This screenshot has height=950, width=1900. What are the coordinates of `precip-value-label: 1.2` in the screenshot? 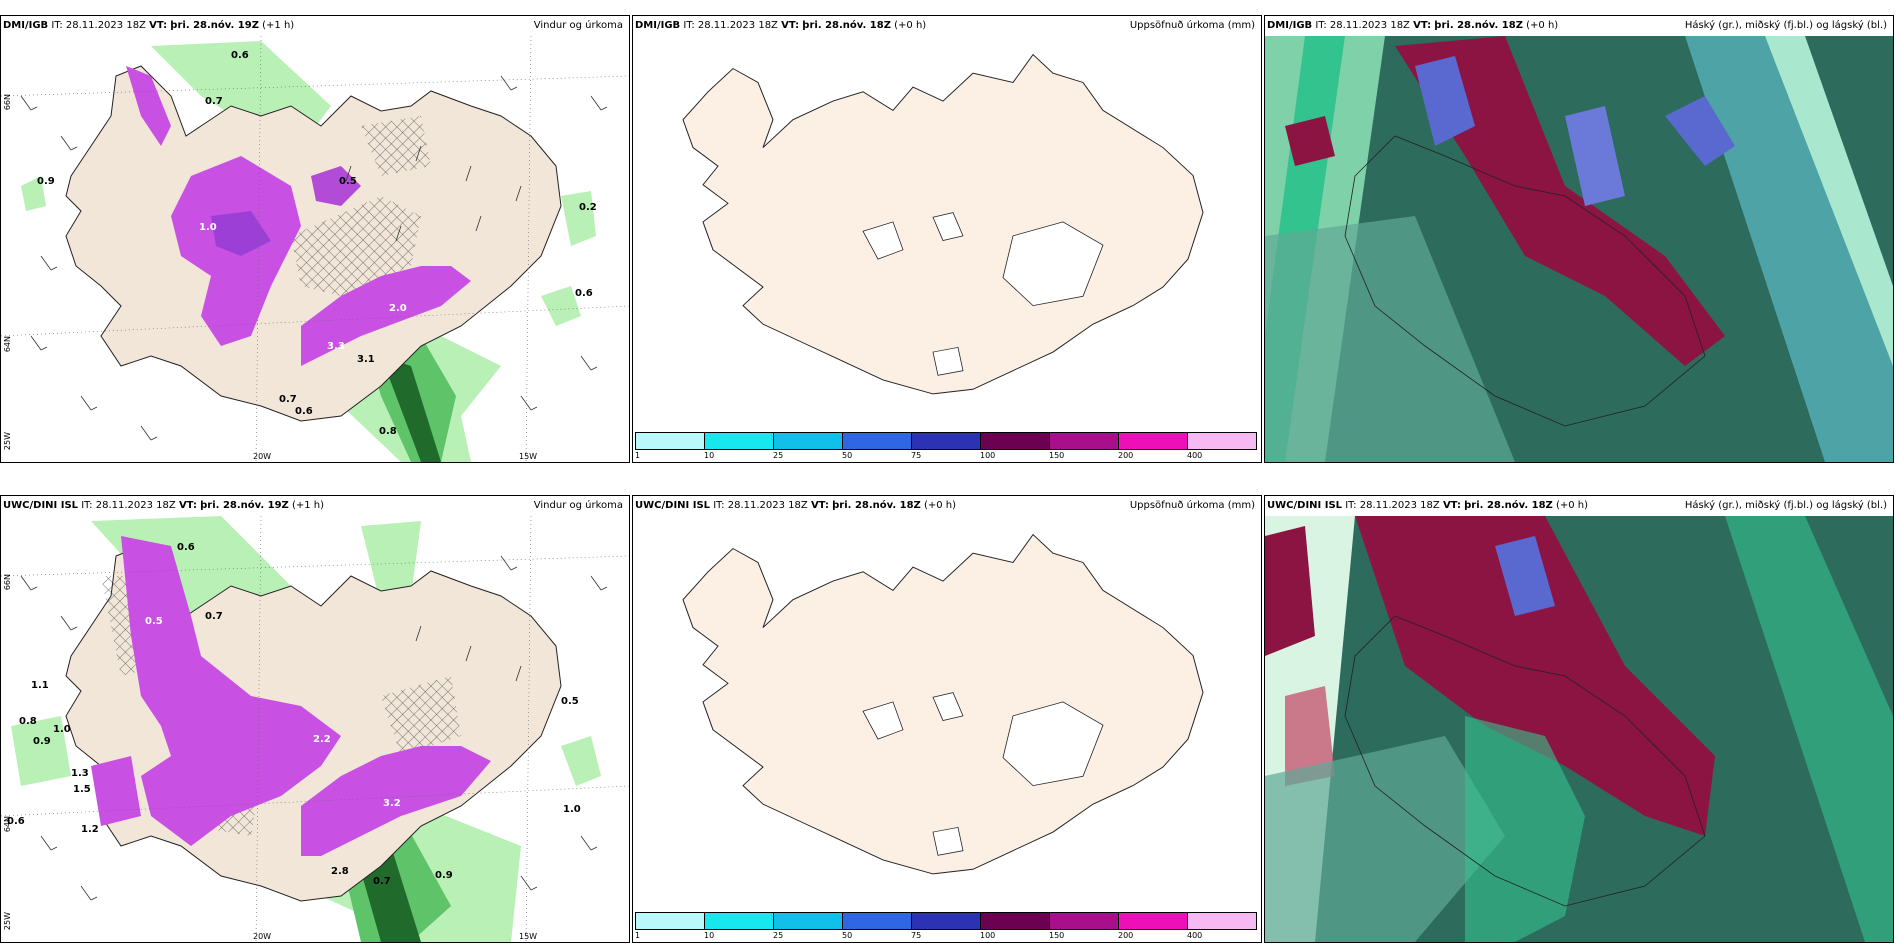 It's located at (90, 829).